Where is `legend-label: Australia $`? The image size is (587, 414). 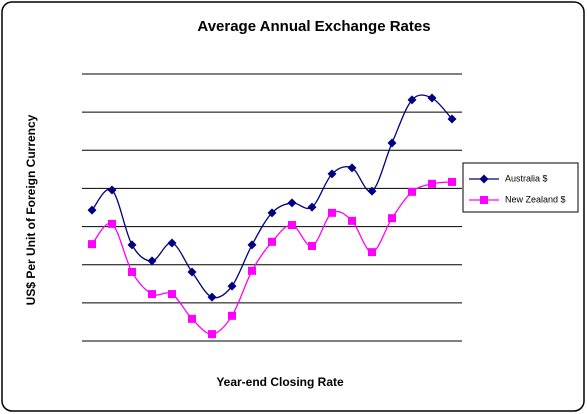
legend-label: Australia $ is located at coordinates (526, 178).